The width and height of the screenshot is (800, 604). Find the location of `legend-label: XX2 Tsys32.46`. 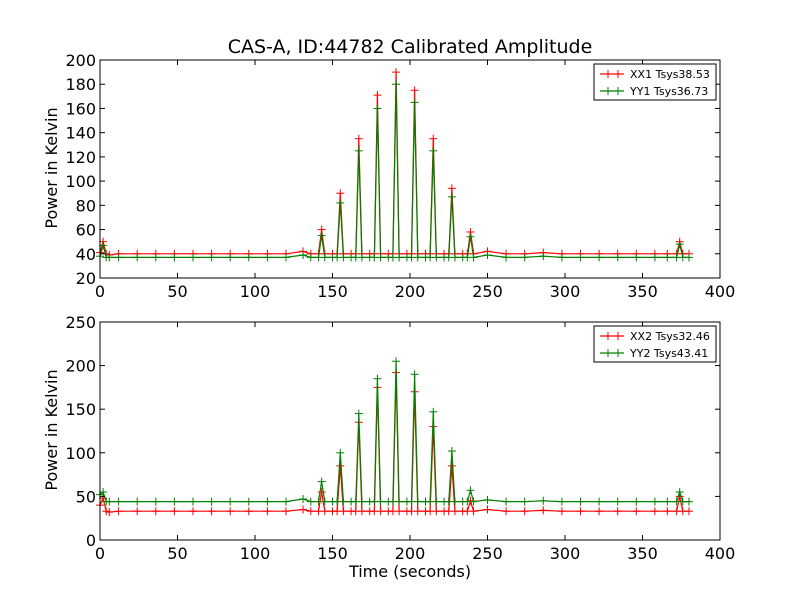

legend-label: XX2 Tsys32.46 is located at coordinates (670, 336).